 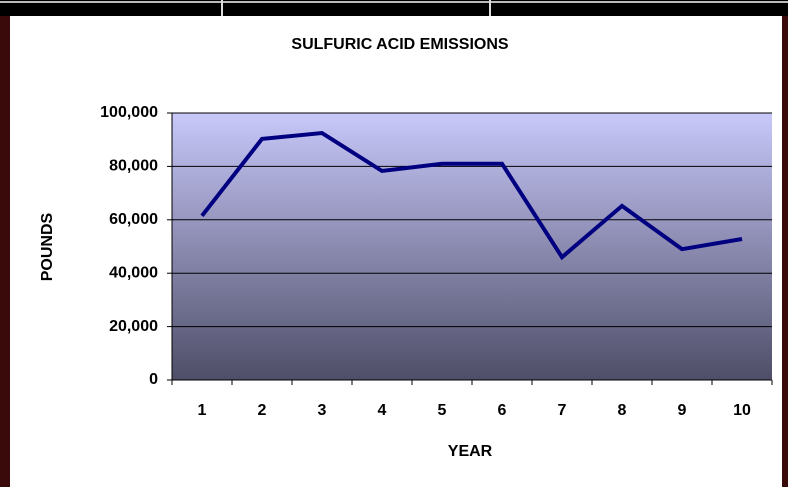 What do you see at coordinates (133, 326) in the screenshot?
I see `y-tick-label: 20,000` at bounding box center [133, 326].